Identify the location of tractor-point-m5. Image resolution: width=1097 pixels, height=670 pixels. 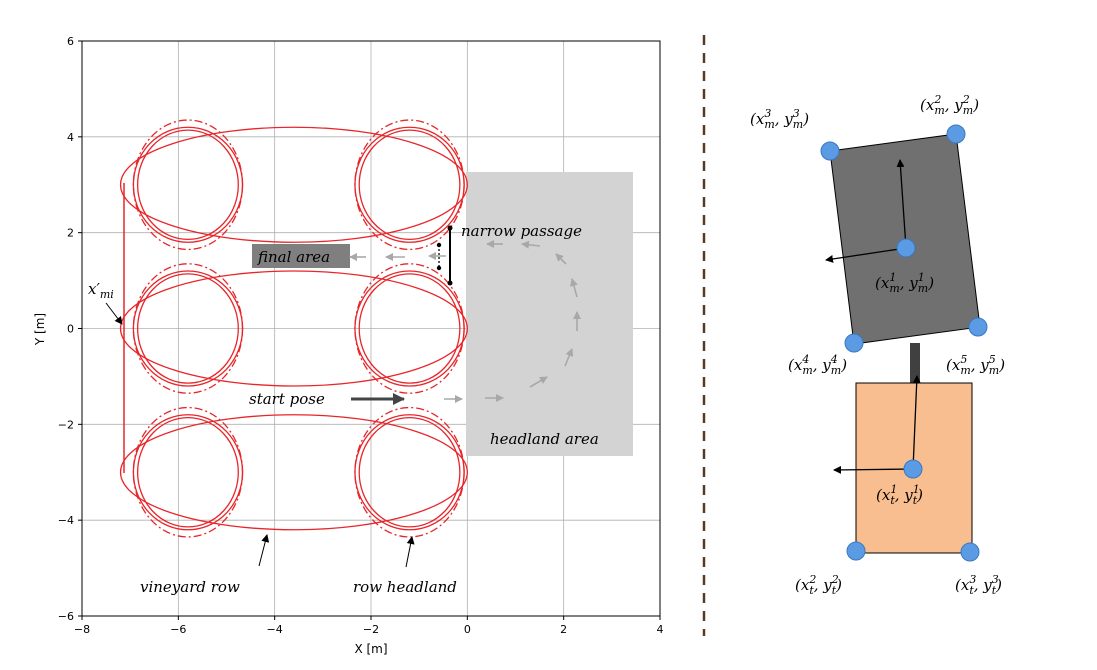
(978, 327).